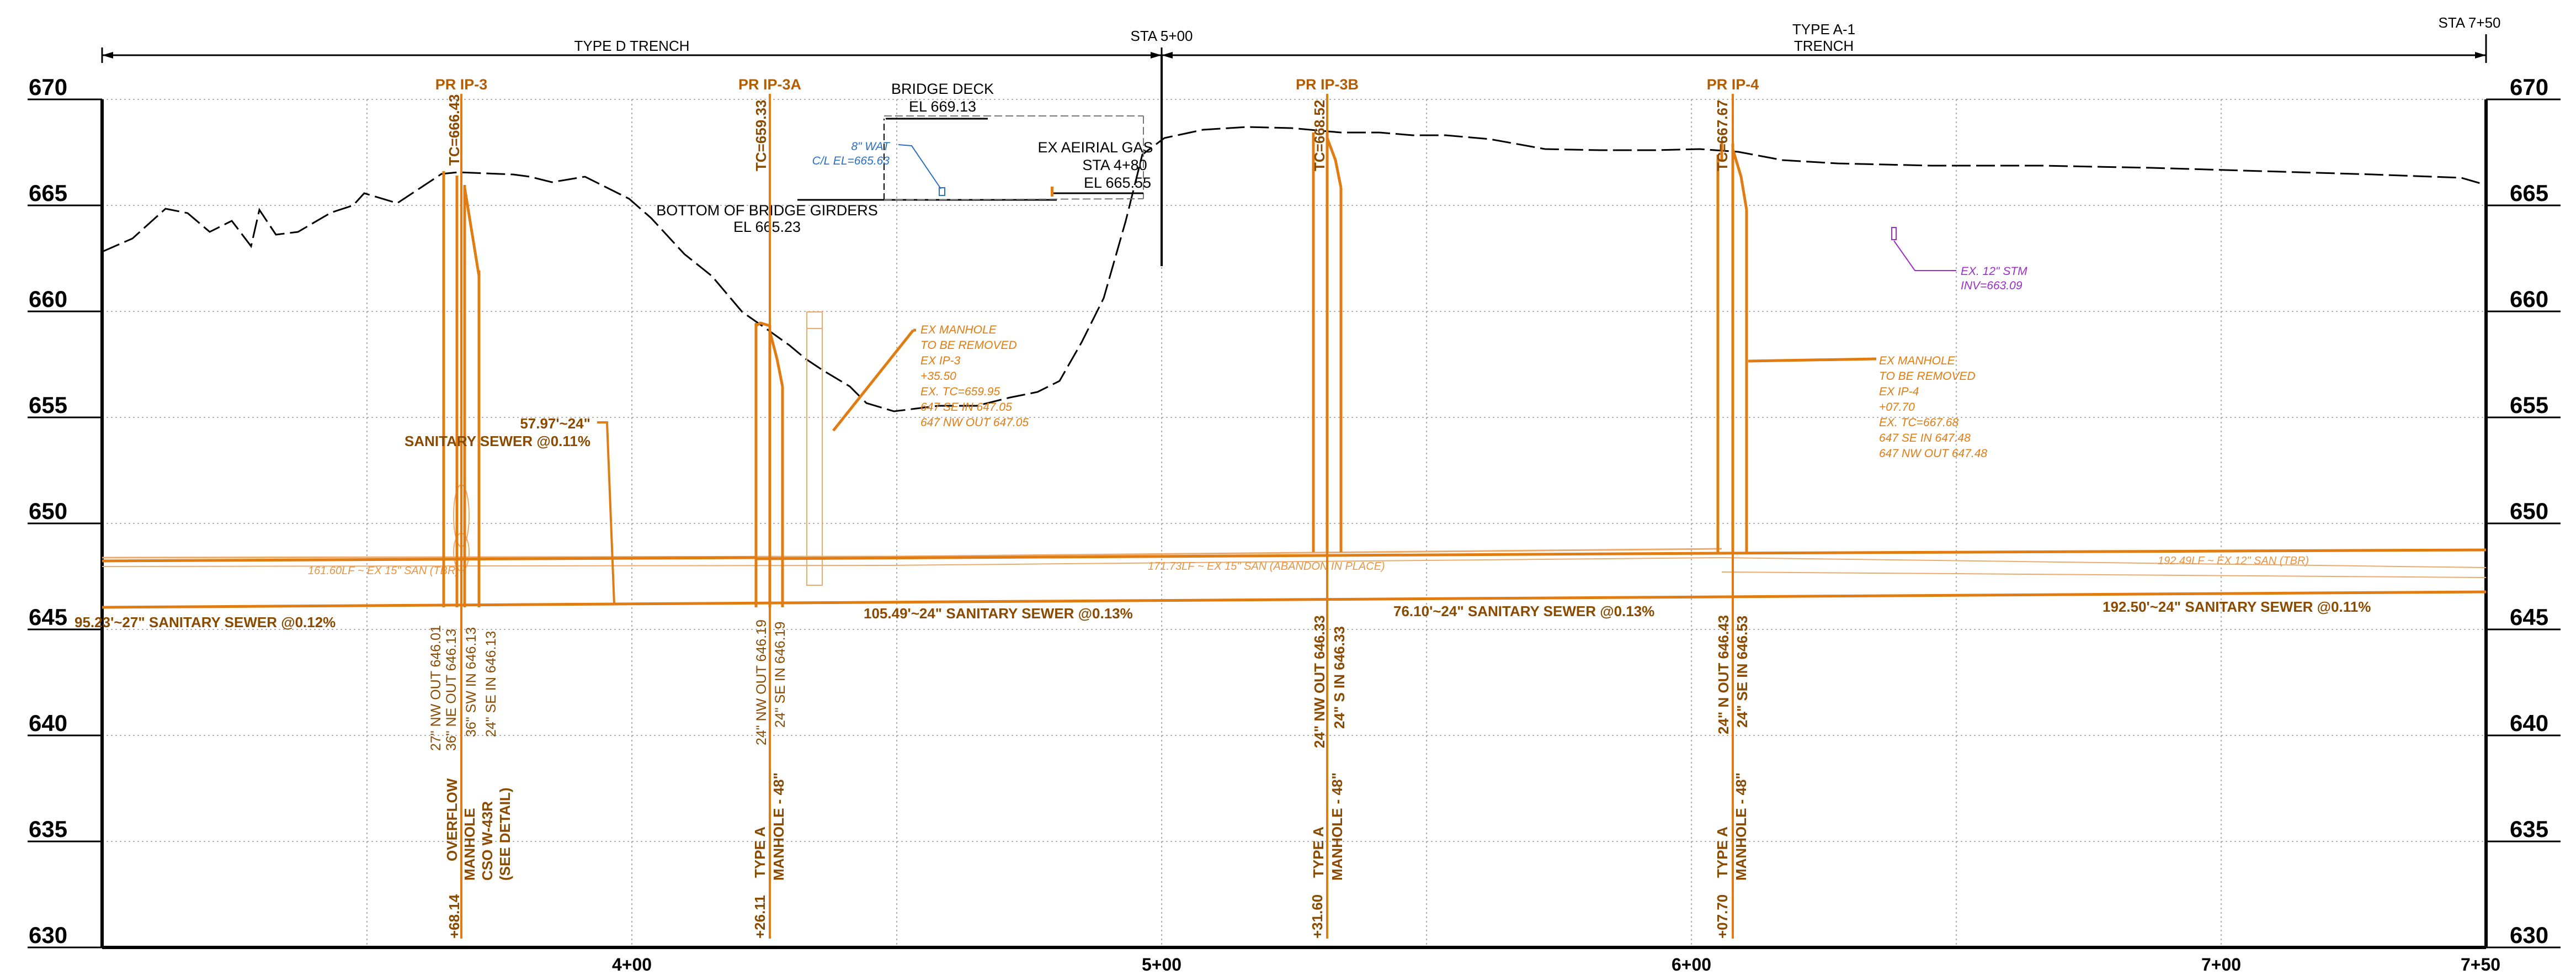 The width and height of the screenshot is (2576, 980). Describe the element at coordinates (1114, 165) in the screenshot. I see `gas-station: STA 4+80` at that location.